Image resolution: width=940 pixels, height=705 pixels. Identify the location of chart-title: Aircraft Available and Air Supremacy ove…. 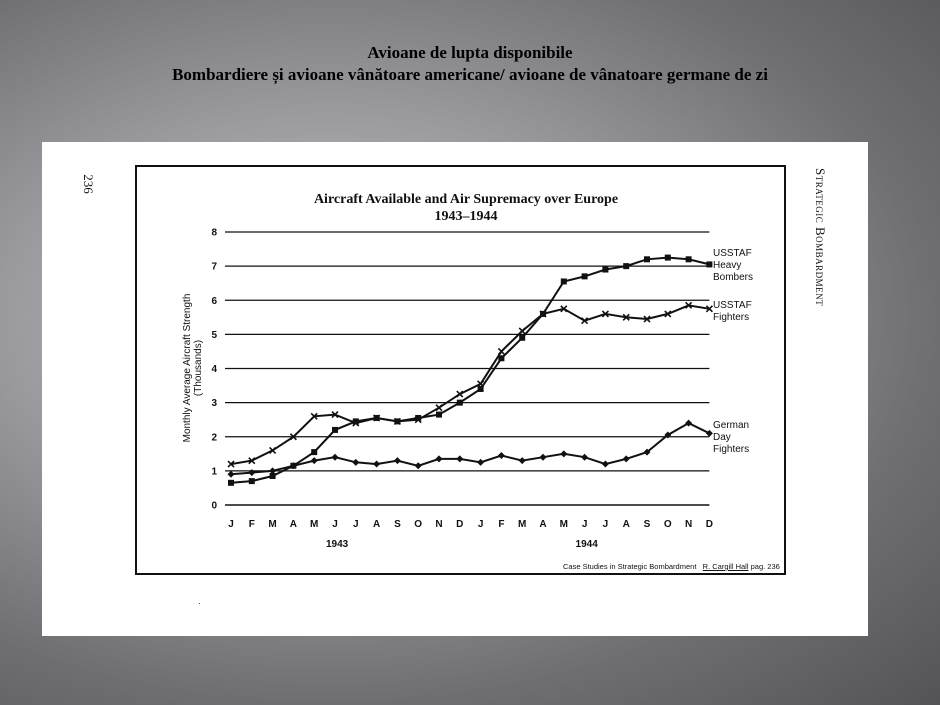
(466, 199).